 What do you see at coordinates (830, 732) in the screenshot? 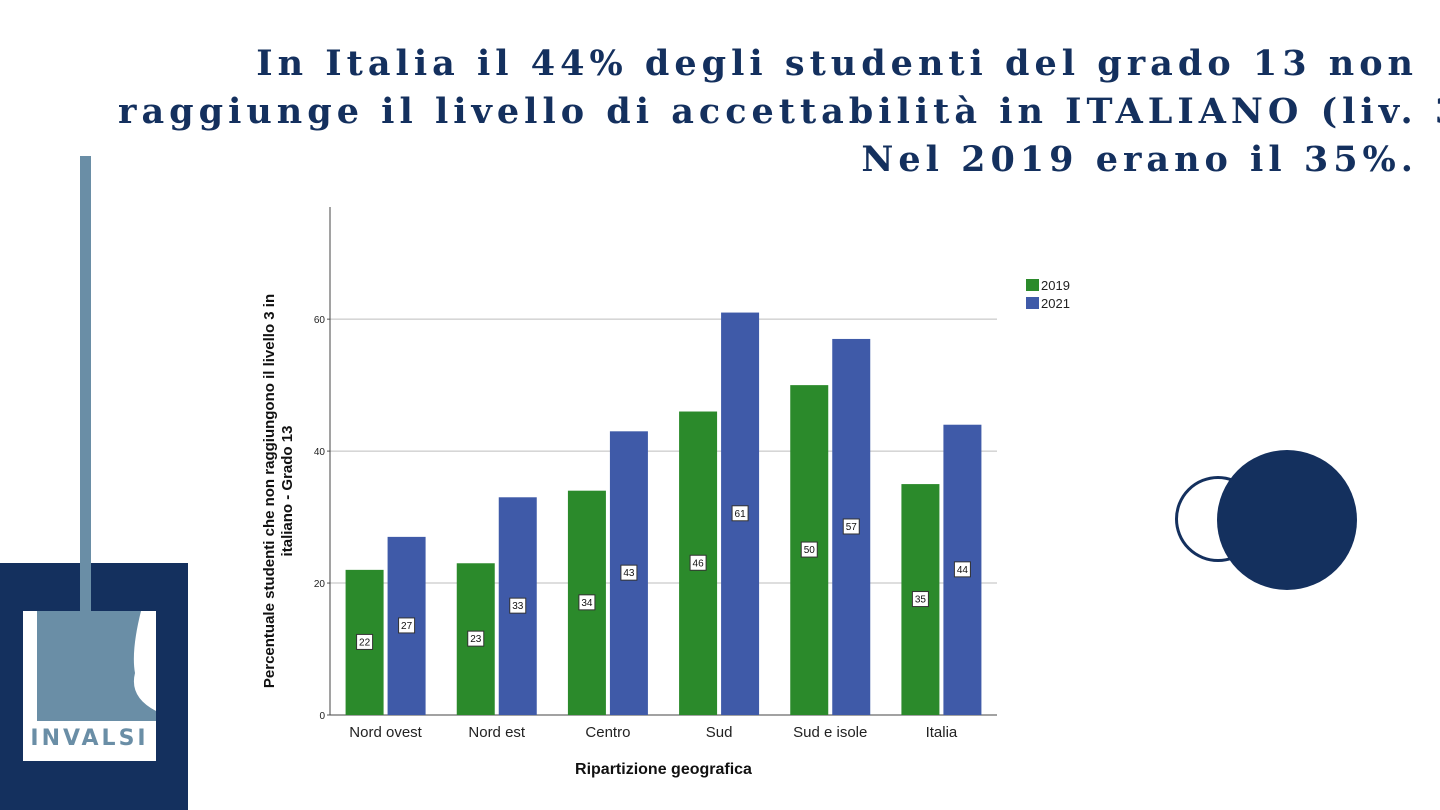
I see `x-tick-label: Sud e isole` at bounding box center [830, 732].